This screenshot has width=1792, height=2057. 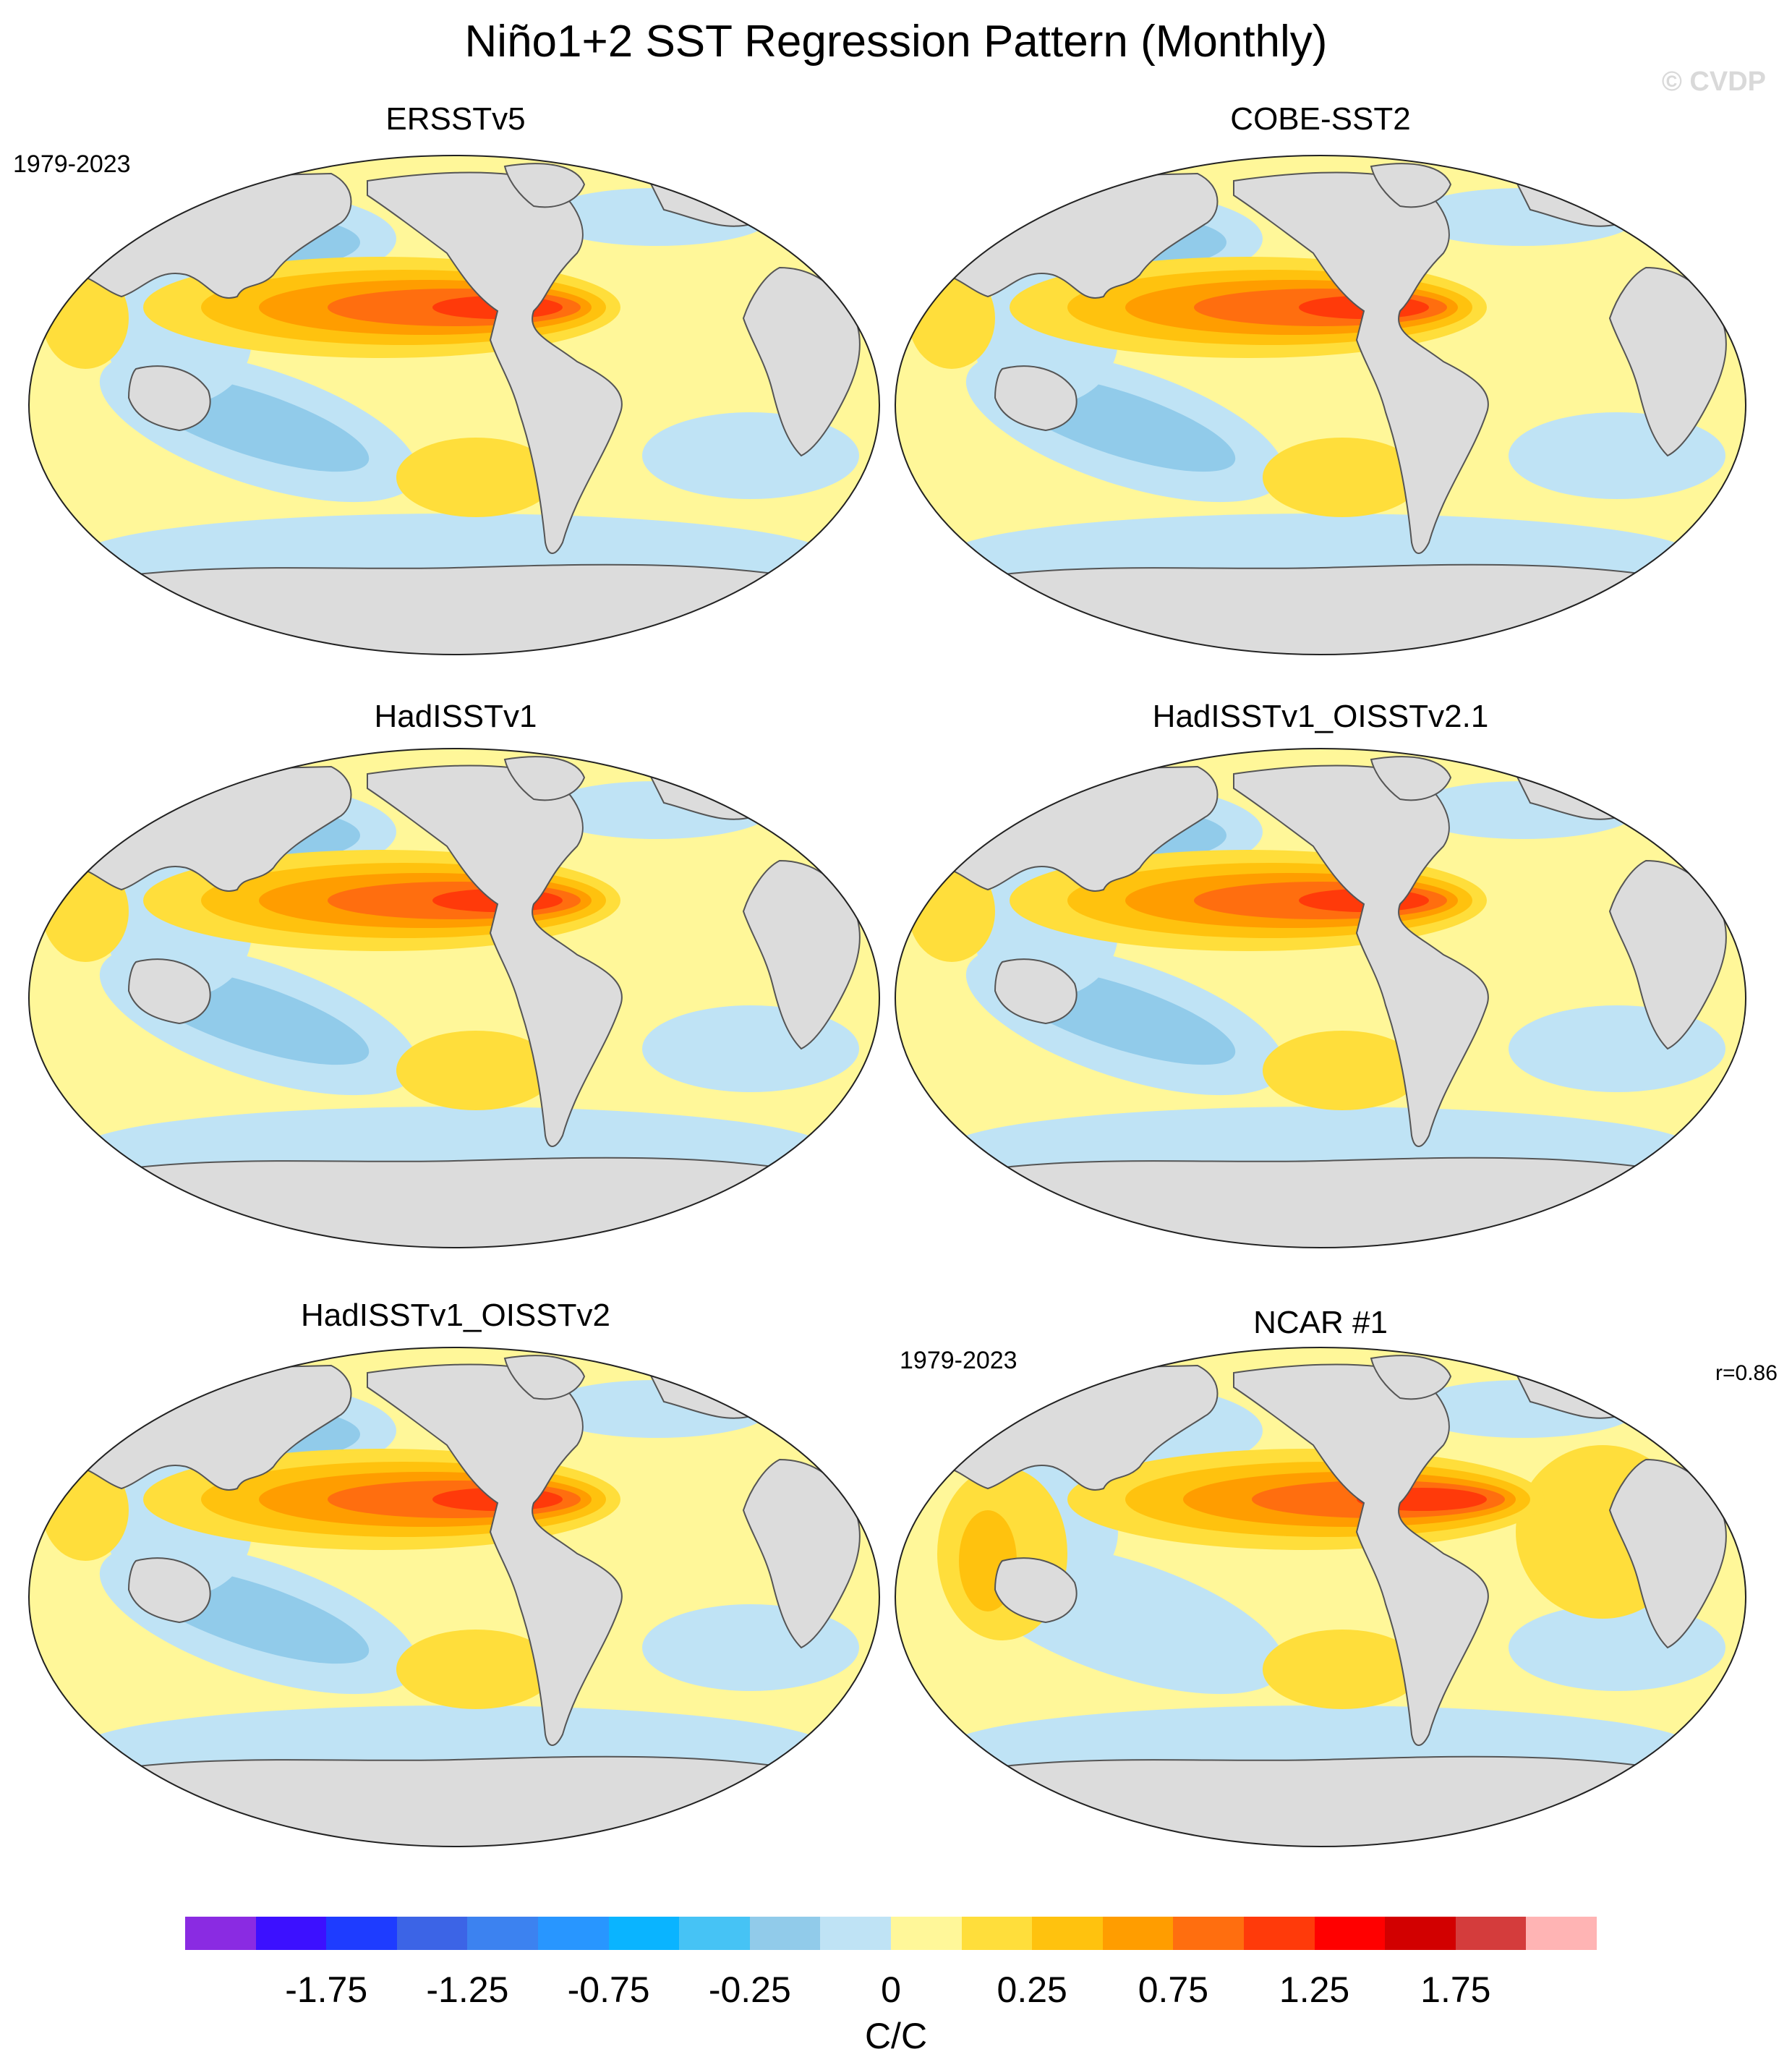 What do you see at coordinates (891, 1990) in the screenshot?
I see `colorbar-tick-label: 0` at bounding box center [891, 1990].